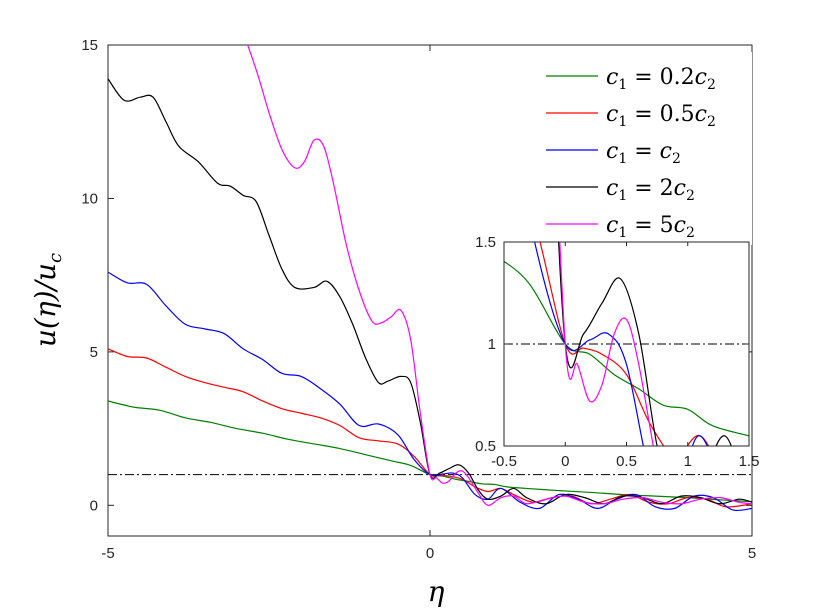 This screenshot has width=830, height=611. Describe the element at coordinates (504, 461) in the screenshot. I see `inset-x-tick-label: -0.5` at that location.